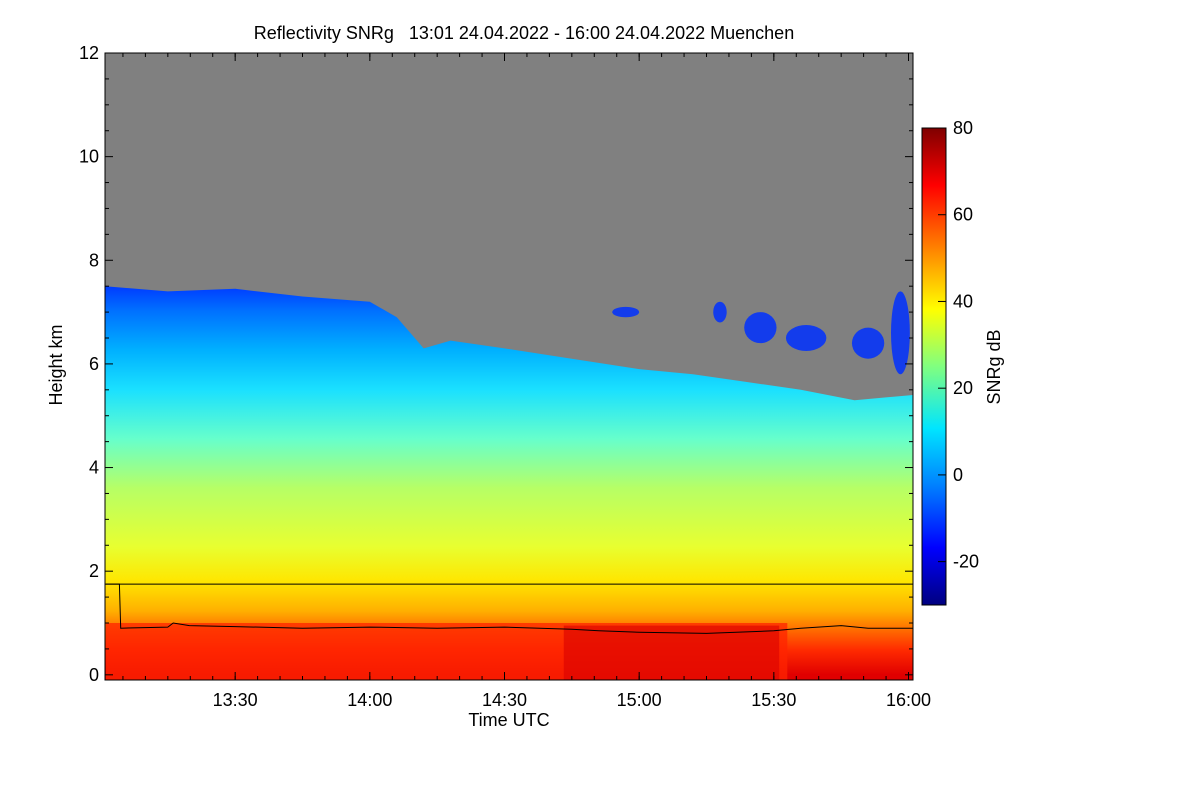 Image resolution: width=1200 pixels, height=800 pixels. I want to click on colorbar-ticks: -20 0 20 40 60 80, so click(958, 345).